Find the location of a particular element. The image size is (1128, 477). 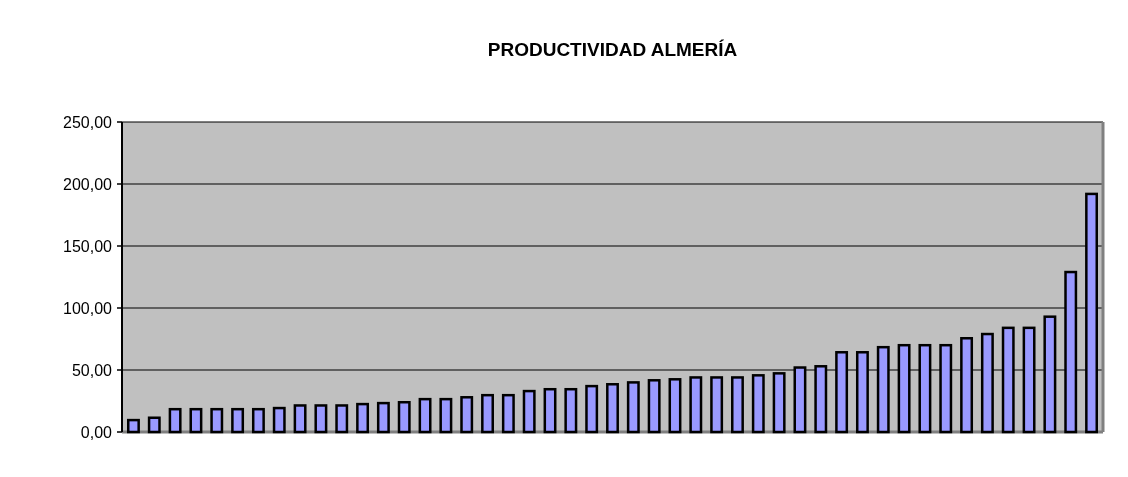

chart-title: PRODUCTIVIDAD ALMERÍA is located at coordinates (612, 49).